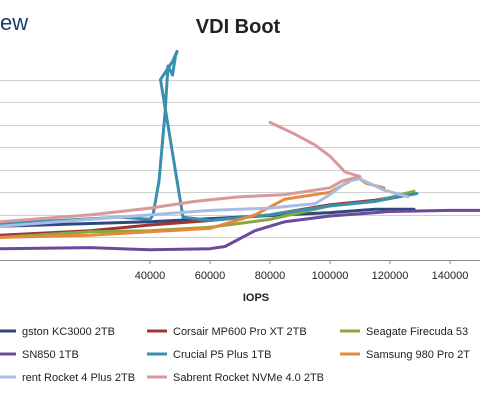 Image resolution: width=480 pixels, height=401 pixels. What do you see at coordinates (14, 22) in the screenshot?
I see `logo-text: ew` at bounding box center [14, 22].